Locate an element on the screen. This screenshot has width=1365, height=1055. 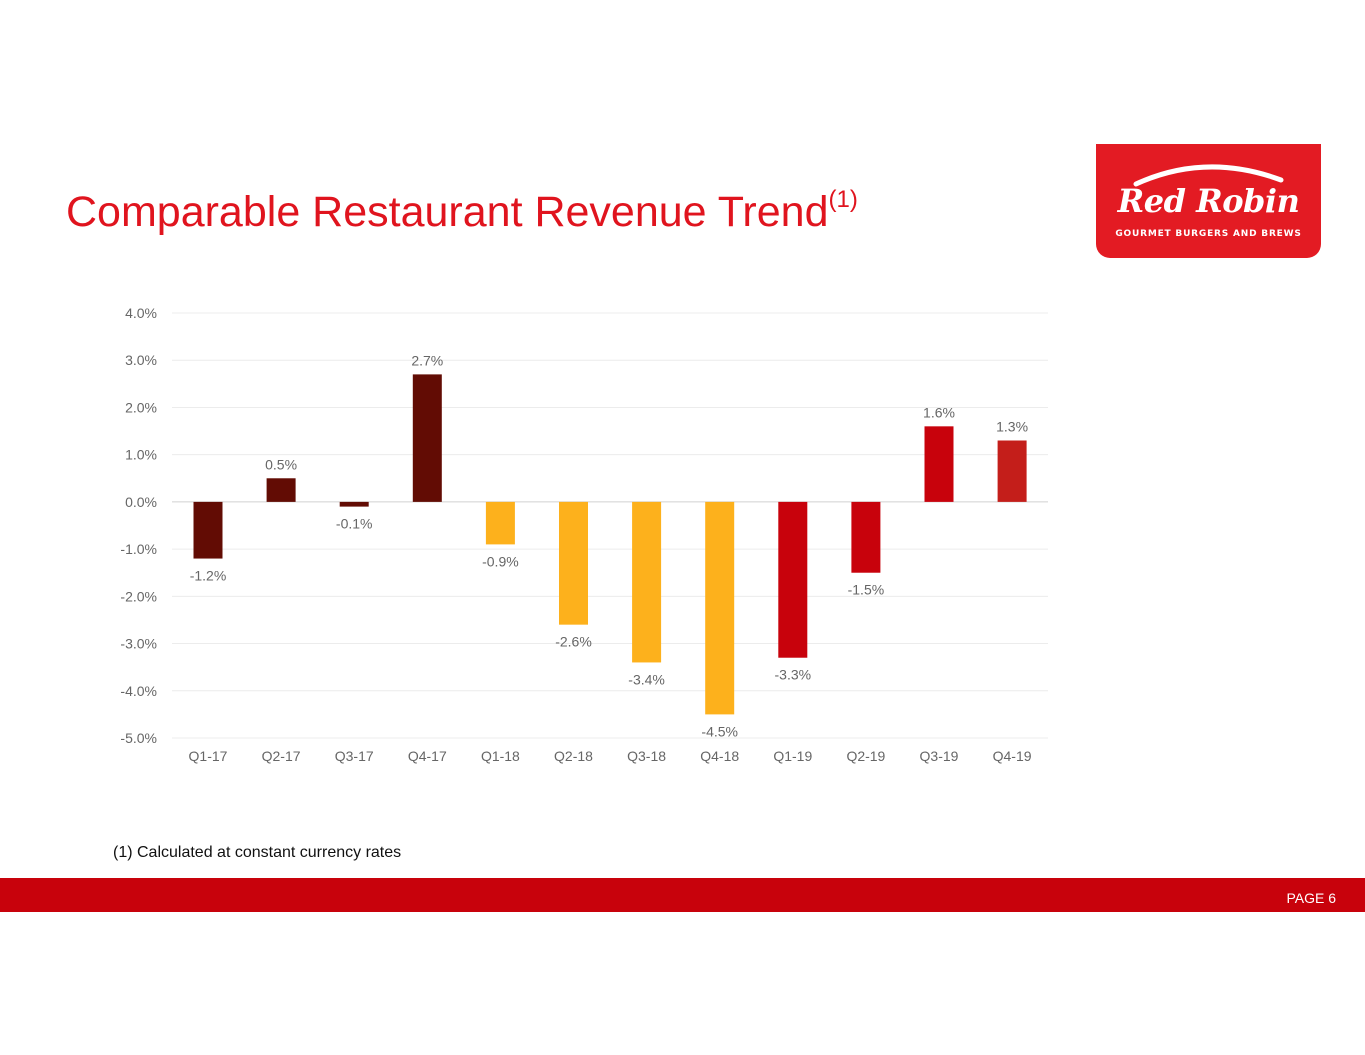
data-label: -0.9% is located at coordinates (500, 561).